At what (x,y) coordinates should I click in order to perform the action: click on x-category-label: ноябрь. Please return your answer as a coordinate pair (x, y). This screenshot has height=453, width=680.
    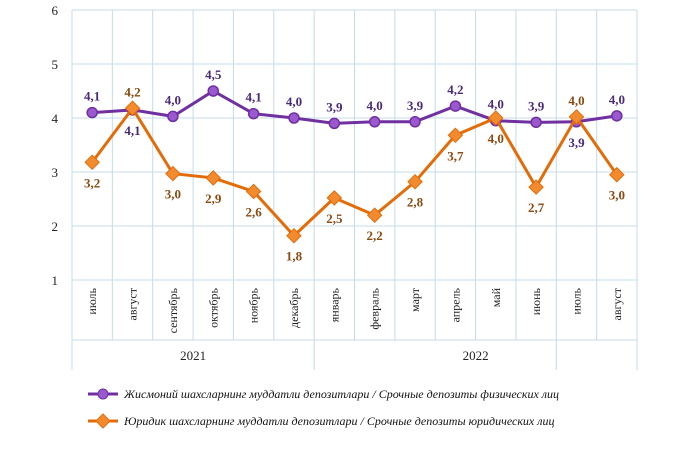
    Looking at the image, I should click on (254, 305).